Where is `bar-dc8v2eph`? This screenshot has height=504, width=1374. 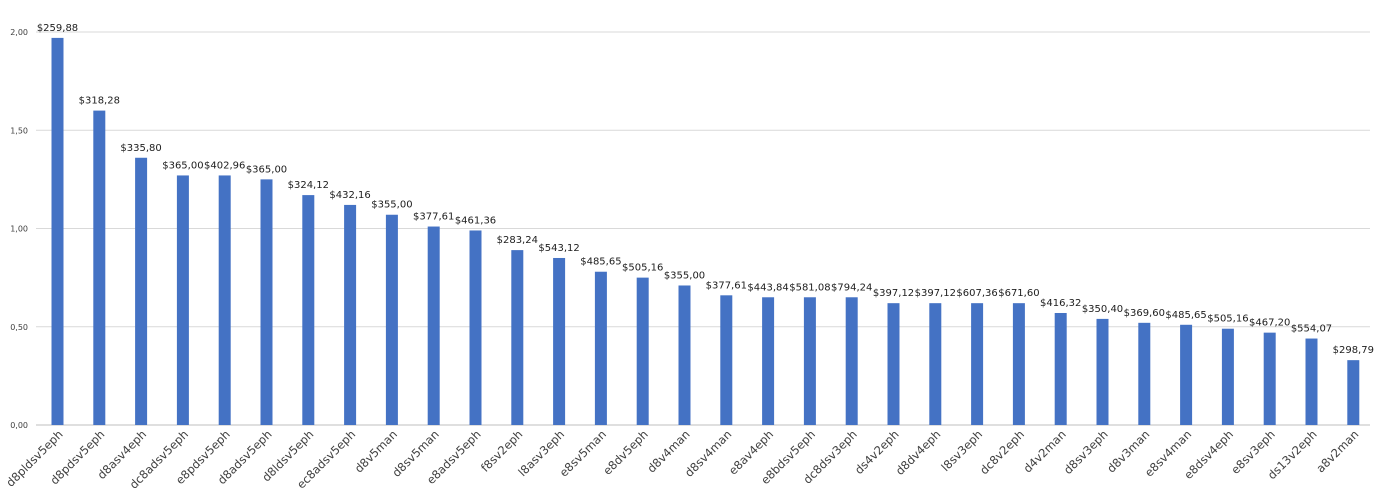 bar-dc8v2eph is located at coordinates (1018, 364).